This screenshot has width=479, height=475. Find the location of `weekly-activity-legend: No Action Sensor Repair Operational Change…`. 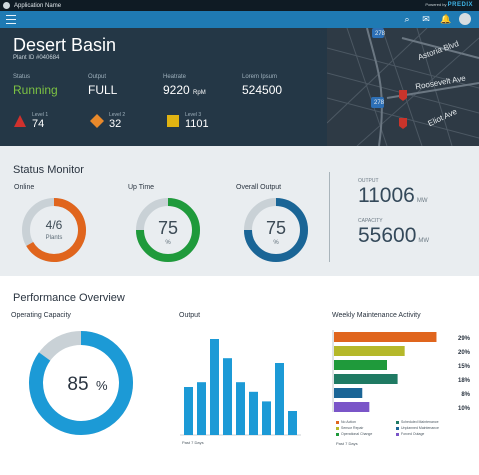

weekly-activity-legend: No Action Sensor Repair Operational Change… is located at coordinates (396, 430).